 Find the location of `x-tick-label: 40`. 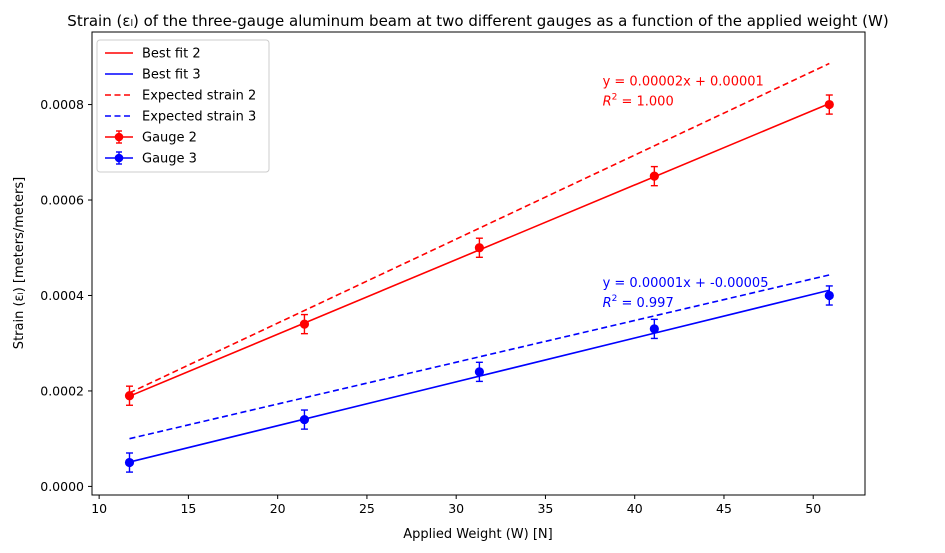

x-tick-label: 40 is located at coordinates (635, 508).